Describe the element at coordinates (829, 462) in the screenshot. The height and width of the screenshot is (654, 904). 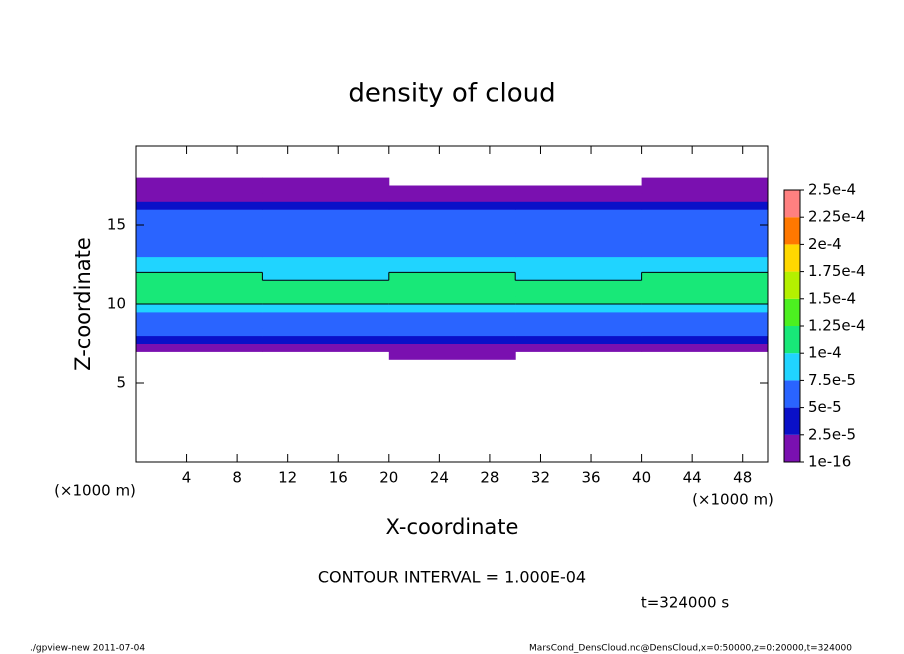
I see `colorbar-label: 1e-16` at that location.